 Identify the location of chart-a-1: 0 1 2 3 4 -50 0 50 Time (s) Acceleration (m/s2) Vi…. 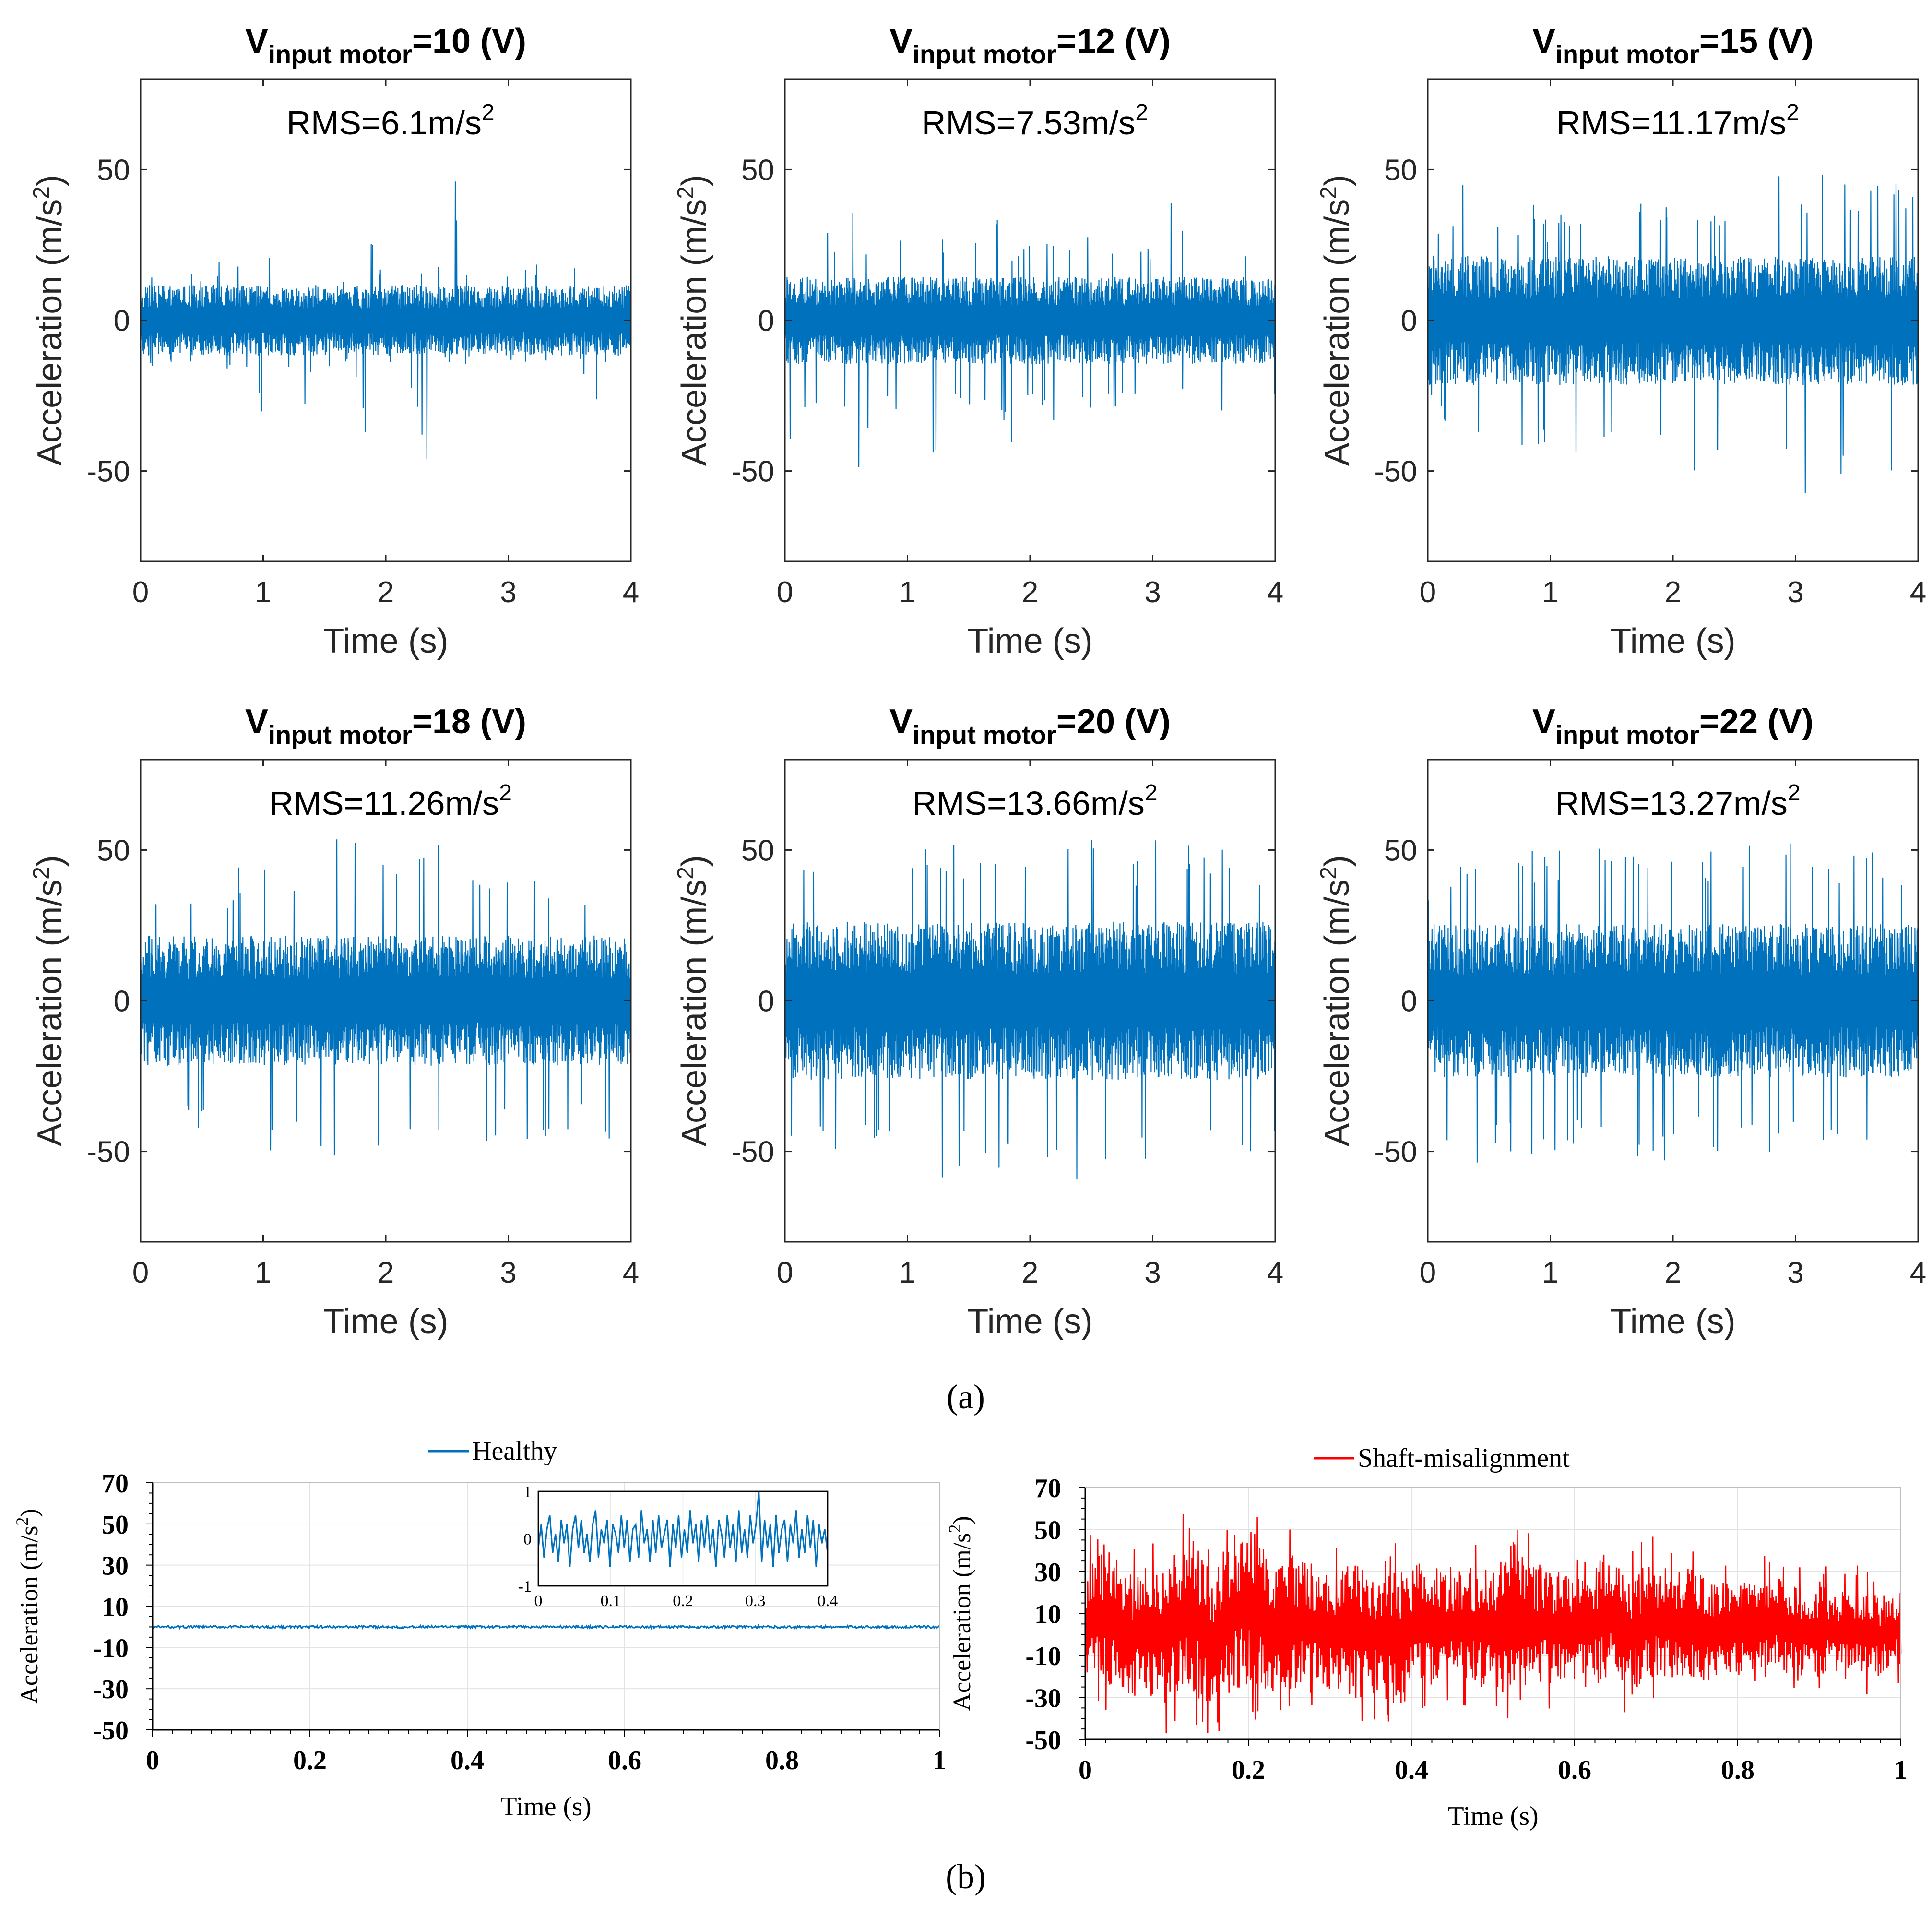
(334, 341).